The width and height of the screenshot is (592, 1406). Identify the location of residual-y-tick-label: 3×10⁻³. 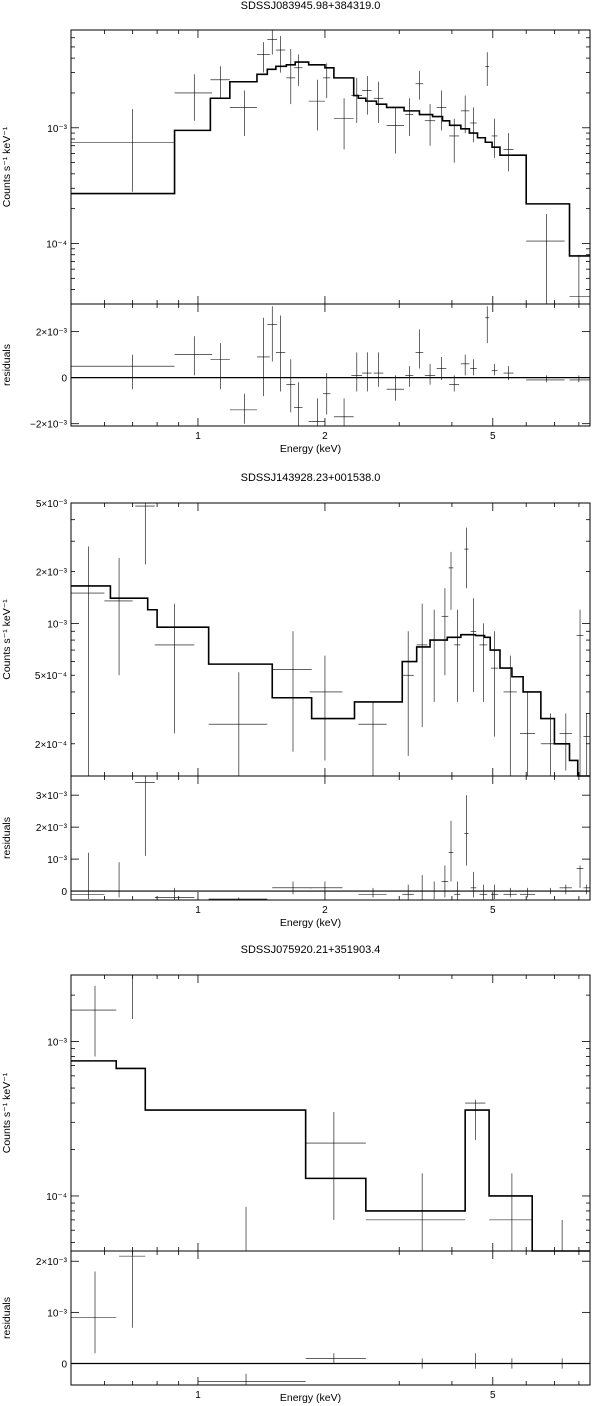
(52, 796).